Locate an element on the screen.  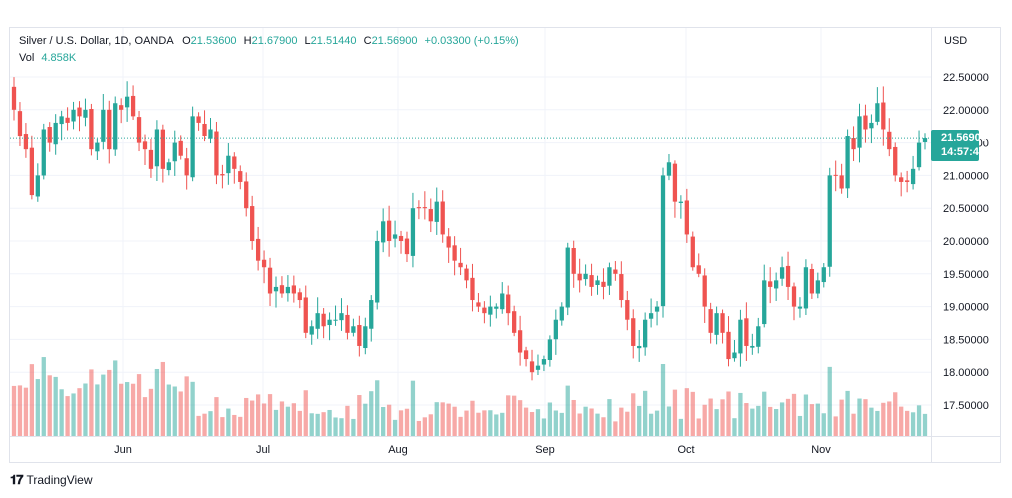
change-value: +0.03300 (+0.15%) is located at coordinates (471, 41).